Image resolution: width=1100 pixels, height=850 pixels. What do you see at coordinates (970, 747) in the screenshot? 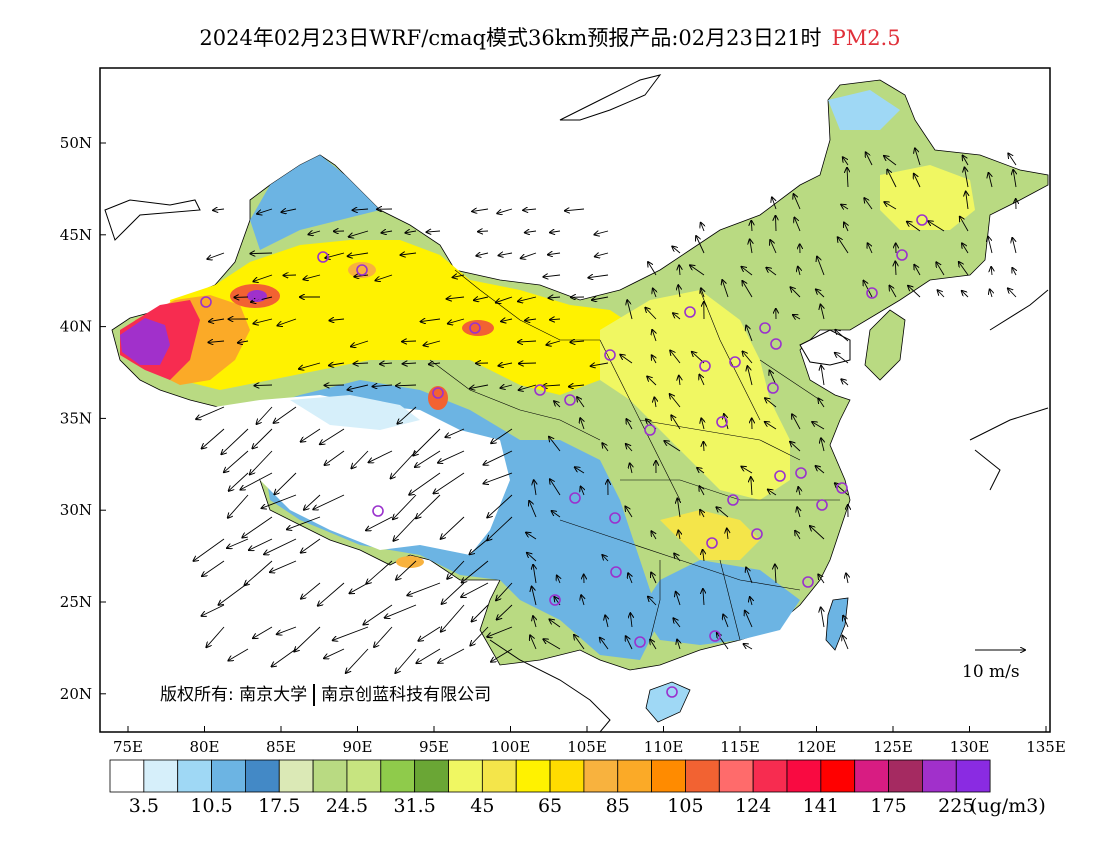
I see `lon-label: 130E` at bounding box center [970, 747].